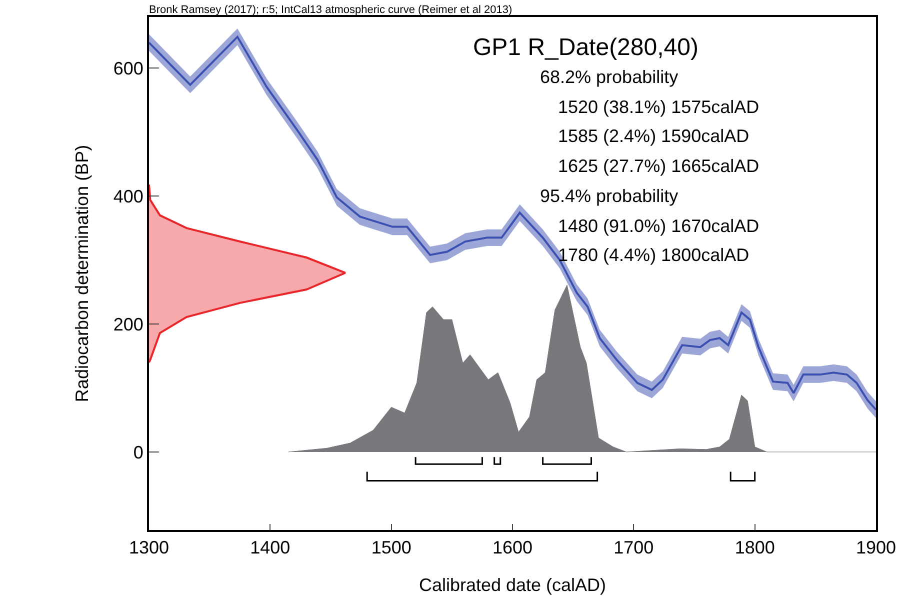 Image resolution: width=903 pixels, height=604 pixels. What do you see at coordinates (128, 324) in the screenshot?
I see `y-tick-label: 200` at bounding box center [128, 324].